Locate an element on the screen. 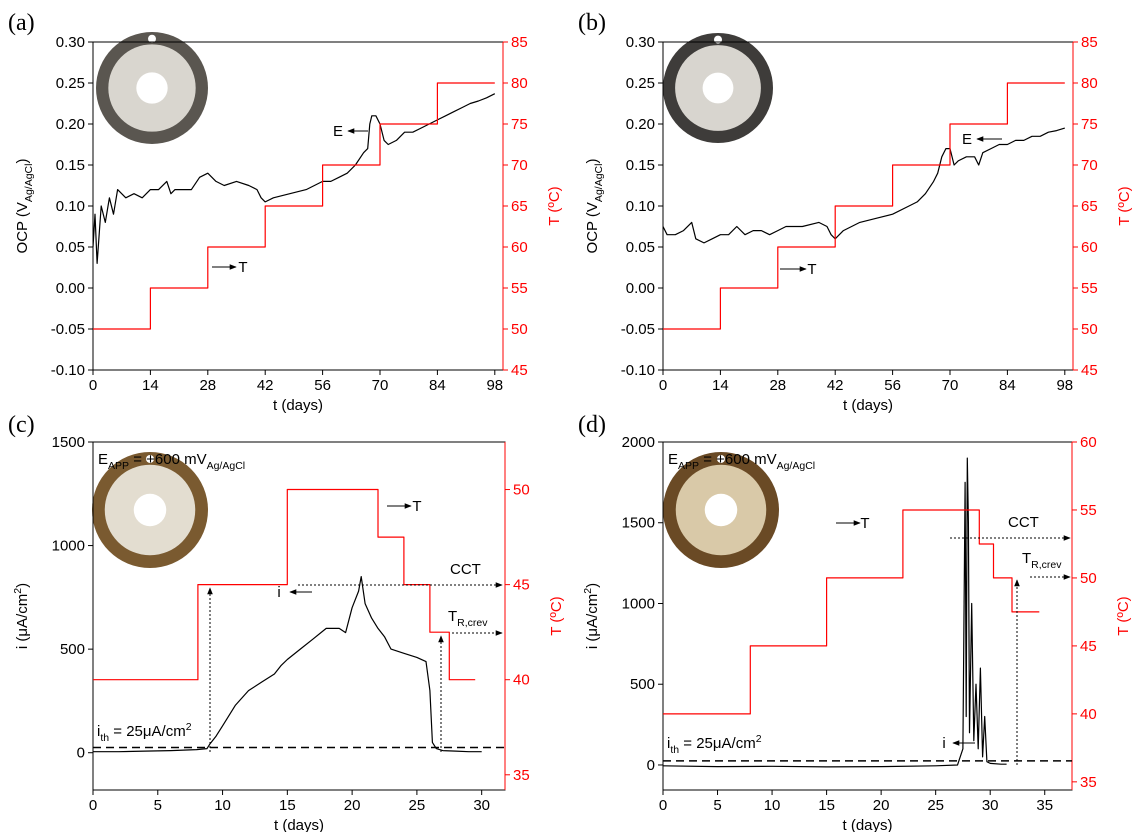  text-part: = +600 mV is located at coordinates (738, 459).